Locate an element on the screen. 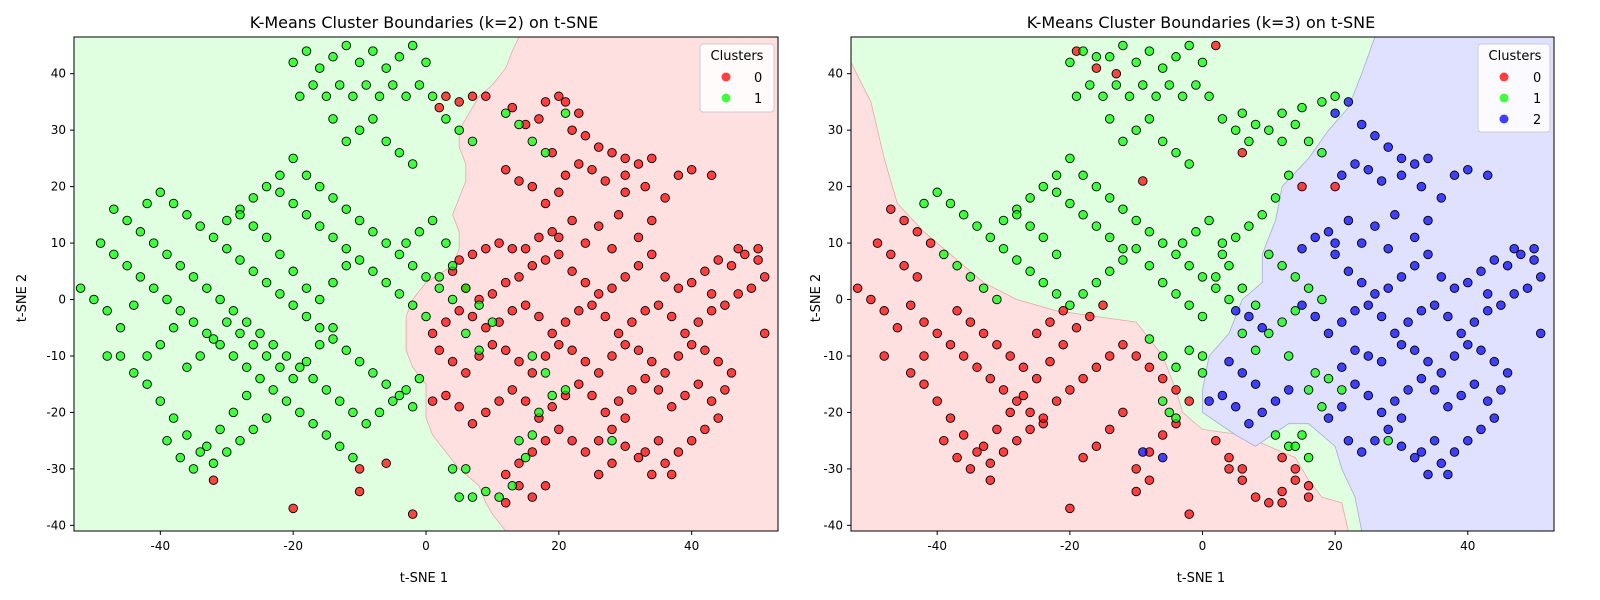 This screenshot has height=600, width=1600. y-tick-label: 30 is located at coordinates (835, 130).